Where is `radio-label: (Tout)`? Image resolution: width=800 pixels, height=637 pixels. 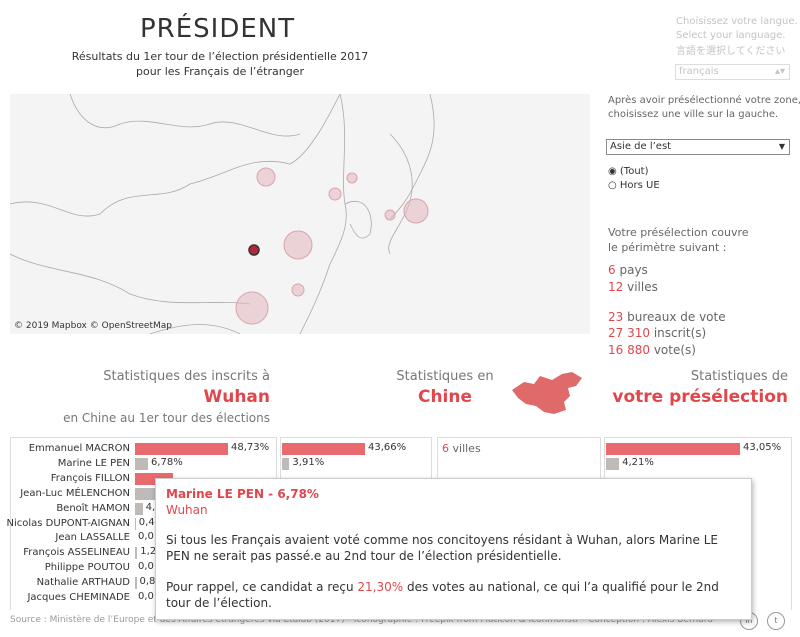
radio-label: (Tout) is located at coordinates (634, 171).